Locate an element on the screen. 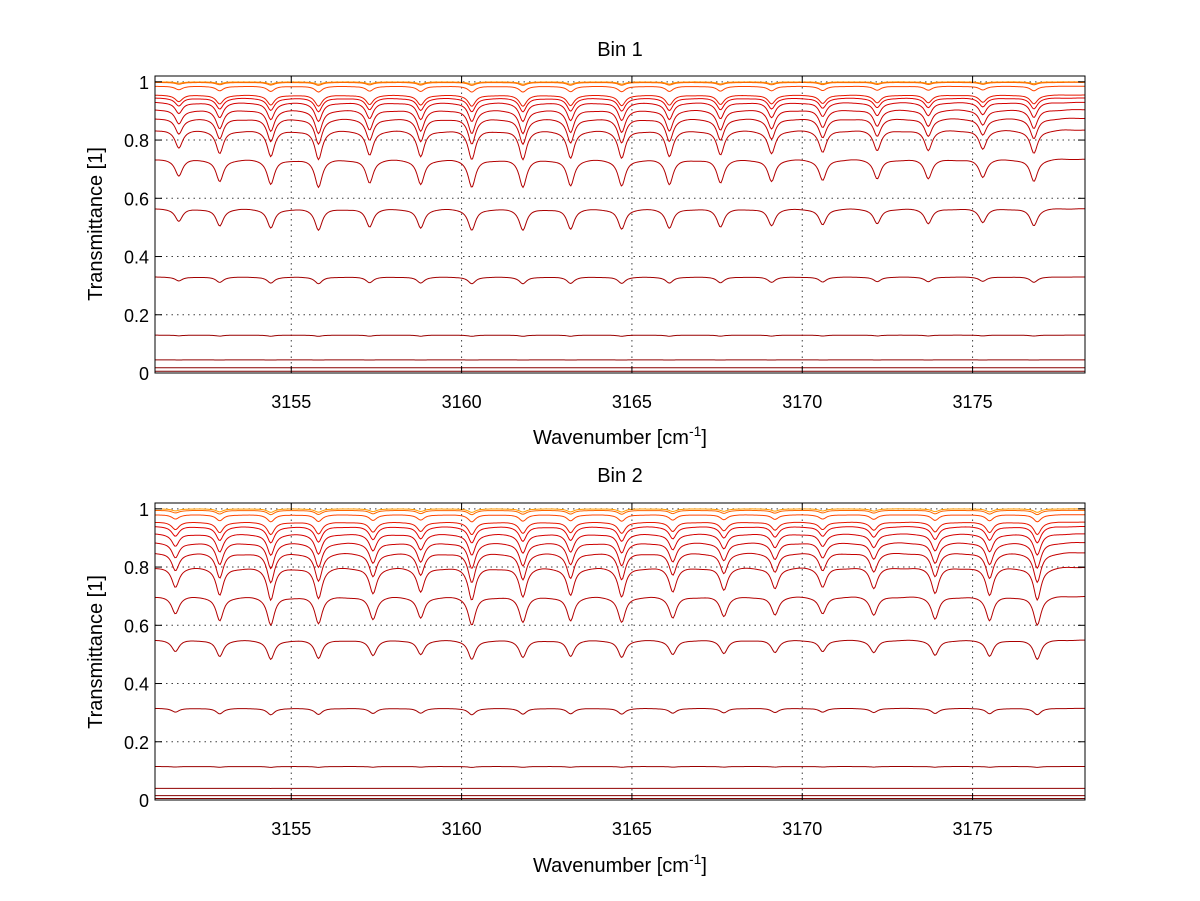 This screenshot has width=1200, height=901. chart-title-bin-1: Bin 1 is located at coordinates (620, 50).